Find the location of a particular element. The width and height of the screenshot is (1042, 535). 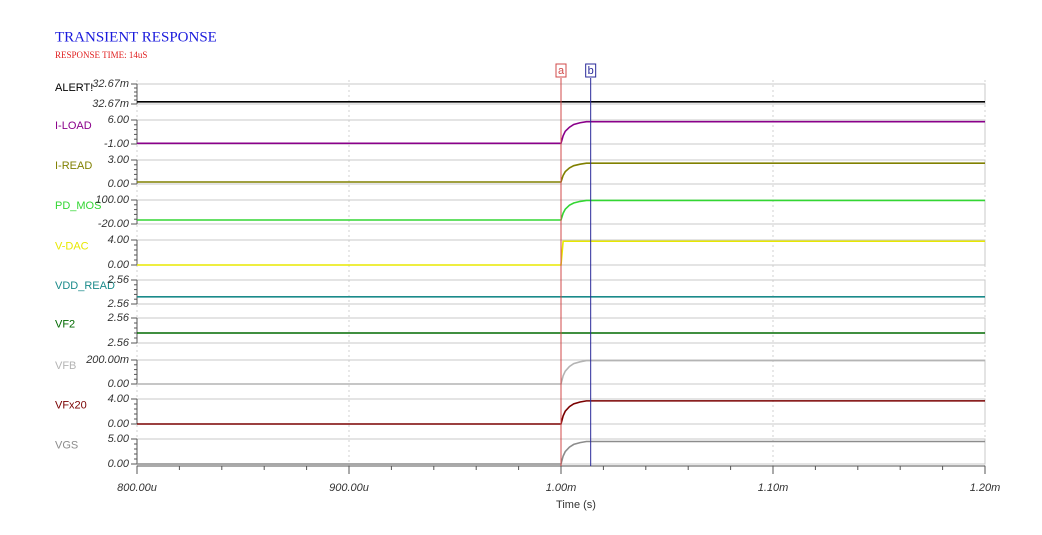

x-tick-label: 800.00u is located at coordinates (137, 488).